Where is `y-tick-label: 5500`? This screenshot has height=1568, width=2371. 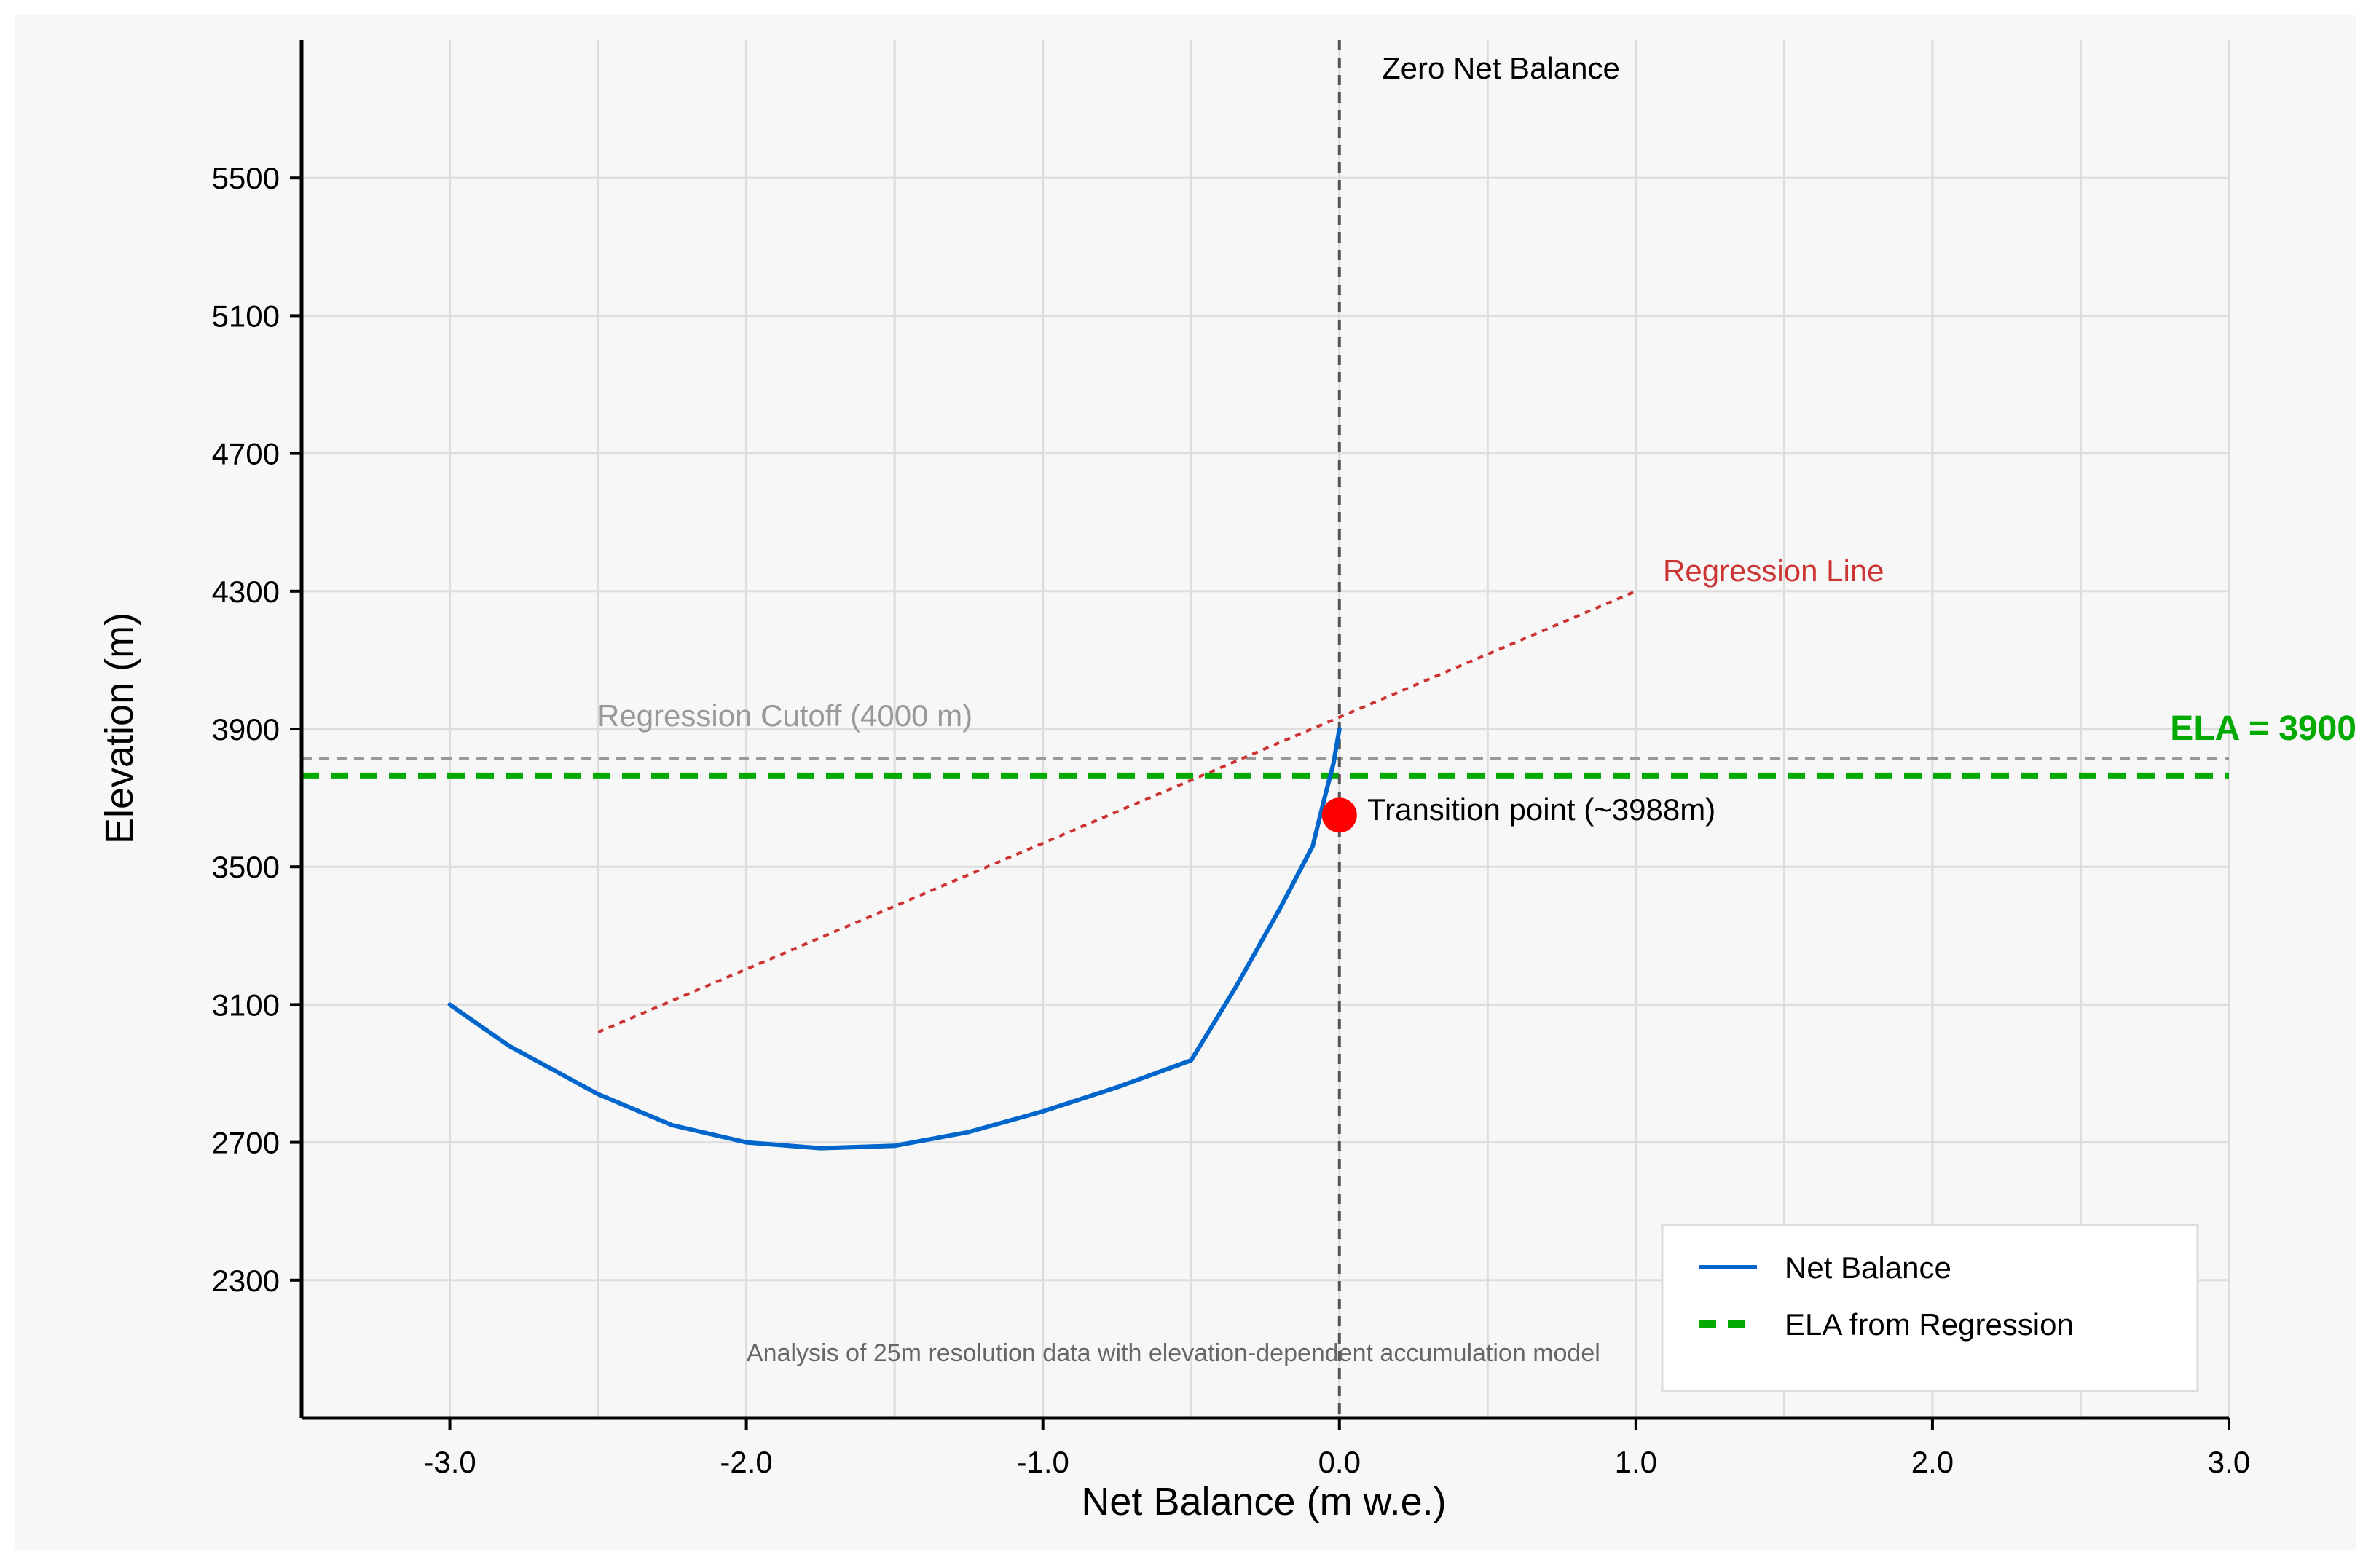 y-tick-label: 5500 is located at coordinates (246, 178).